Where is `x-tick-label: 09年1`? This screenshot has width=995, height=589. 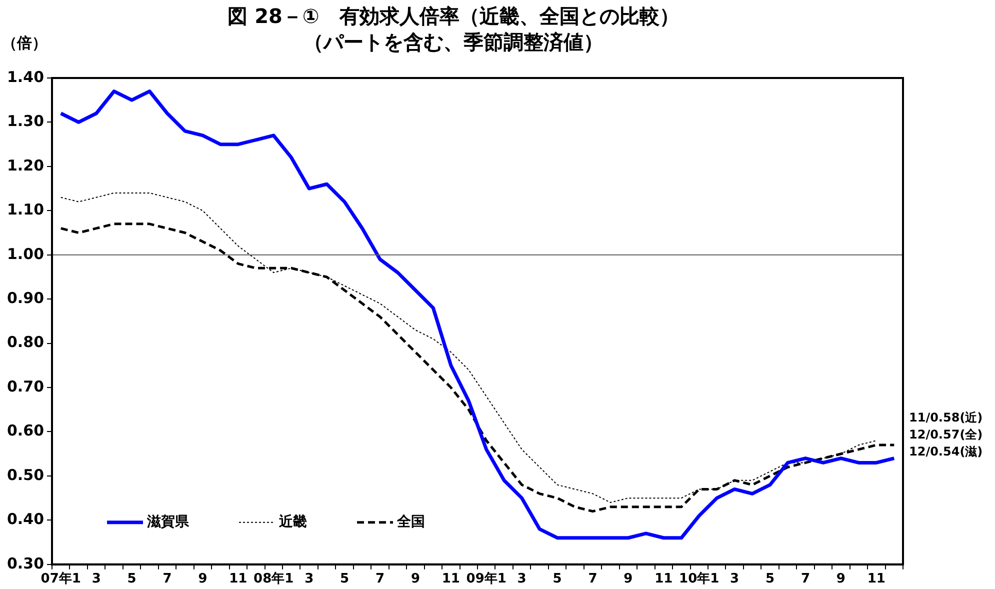
x-tick-label: 09年1 is located at coordinates (486, 579).